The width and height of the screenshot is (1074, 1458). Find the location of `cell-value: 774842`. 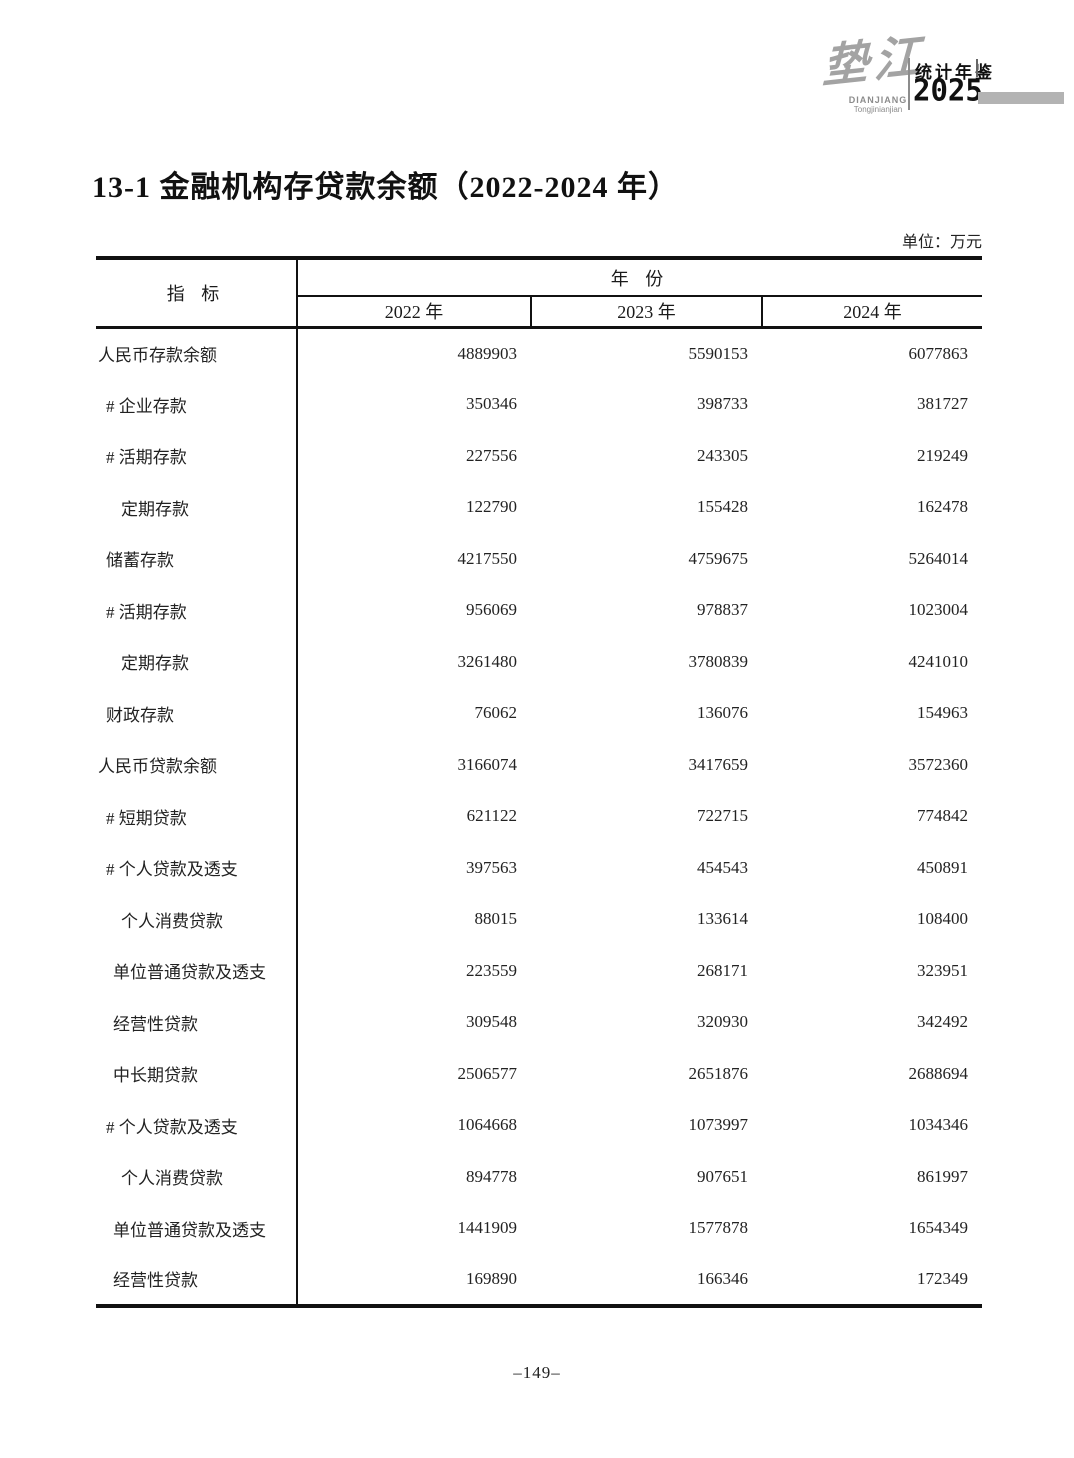

cell-value: 774842 is located at coordinates (943, 816).